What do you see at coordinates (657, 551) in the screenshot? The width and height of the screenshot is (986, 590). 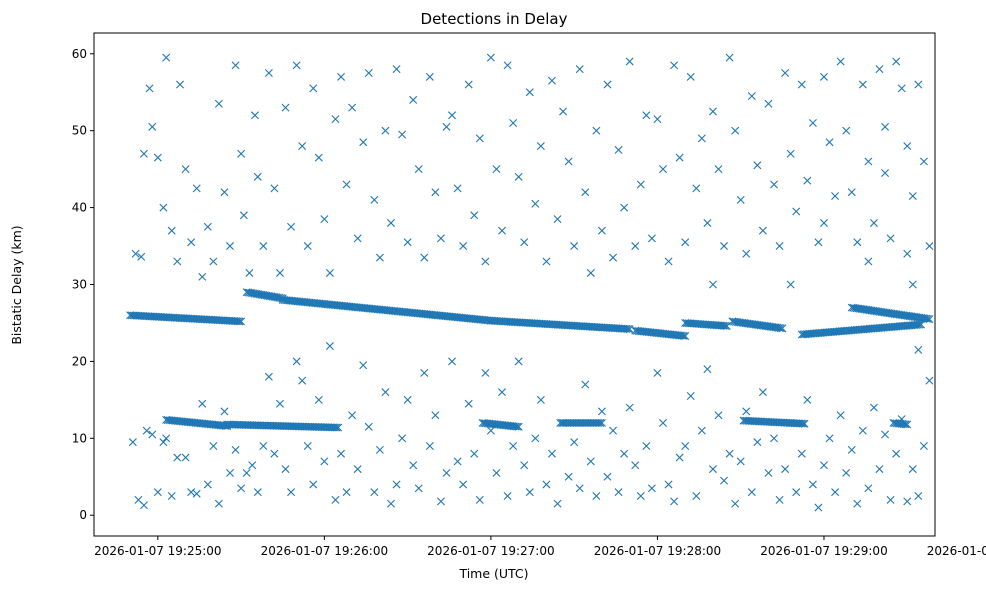 I see `x-tick-label: 2026-01-07 19:28:00` at bounding box center [657, 551].